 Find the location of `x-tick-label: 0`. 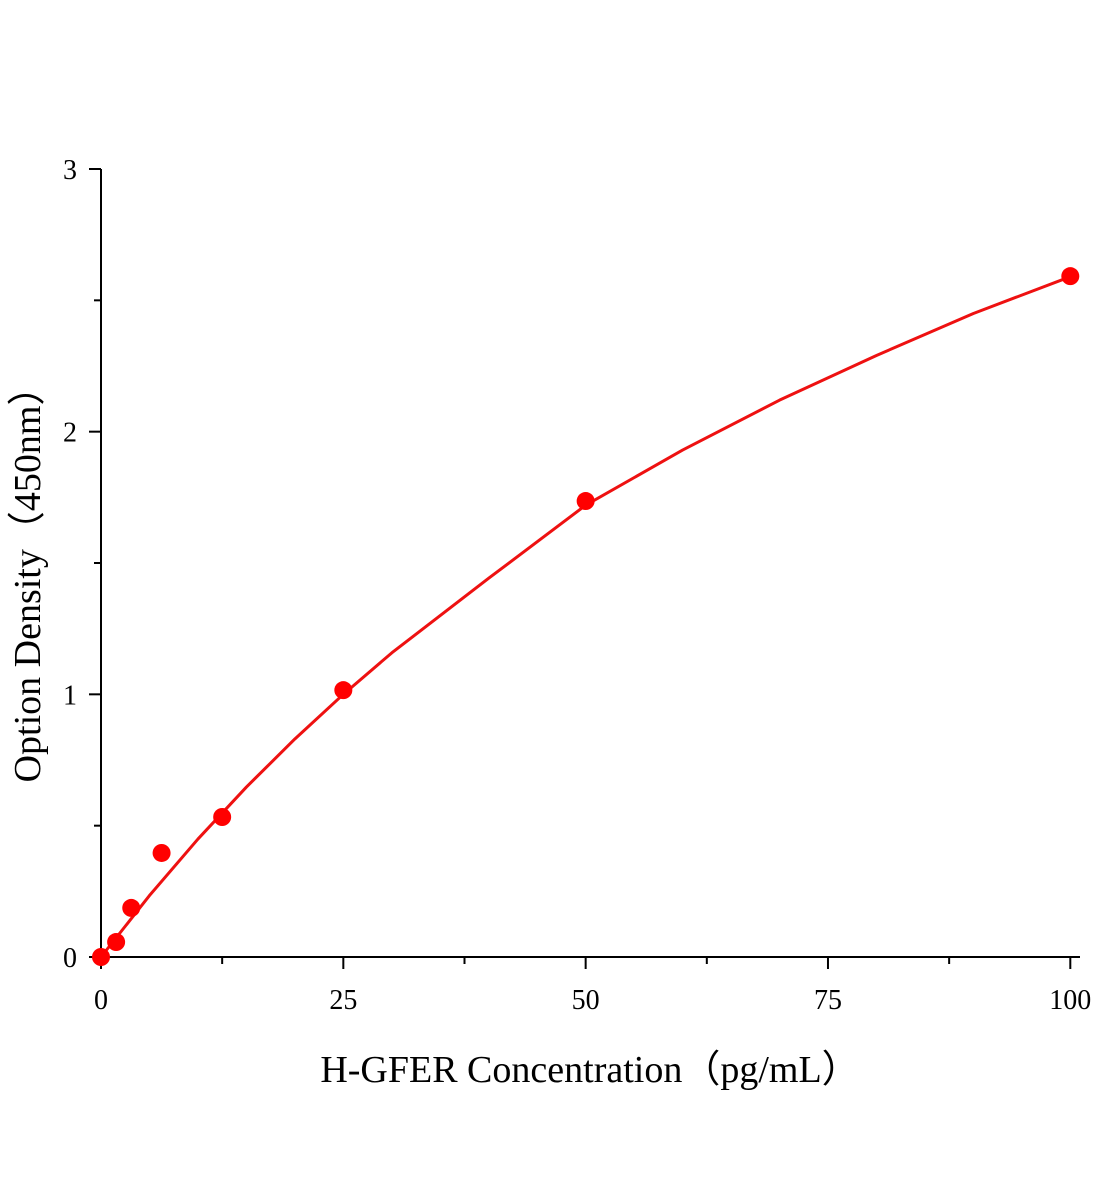

x-tick-label: 0 is located at coordinates (101, 1000).